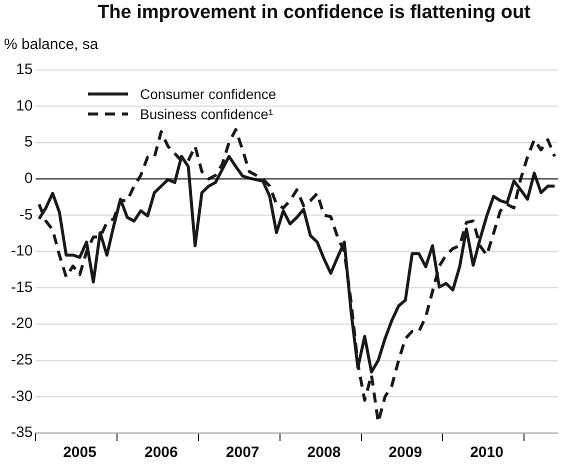 The image size is (568, 465). Describe the element at coordinates (405, 453) in the screenshot. I see `x-tick-label: 2009` at that location.